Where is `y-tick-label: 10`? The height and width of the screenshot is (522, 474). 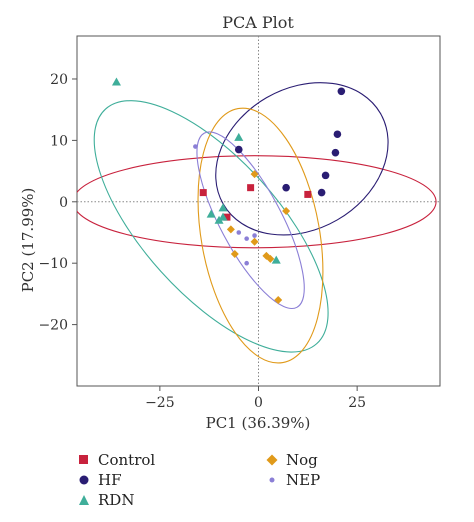
y-tick-label: 10 is located at coordinates (59, 141).